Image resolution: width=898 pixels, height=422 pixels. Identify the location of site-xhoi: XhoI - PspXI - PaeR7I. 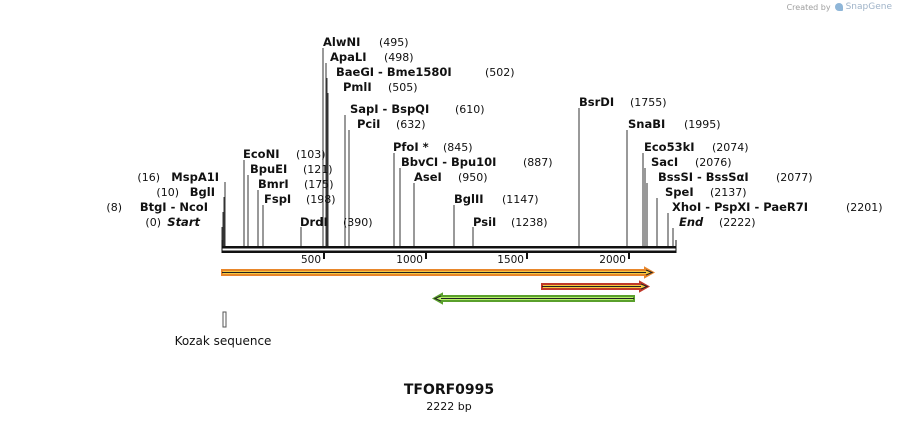
(740, 207).